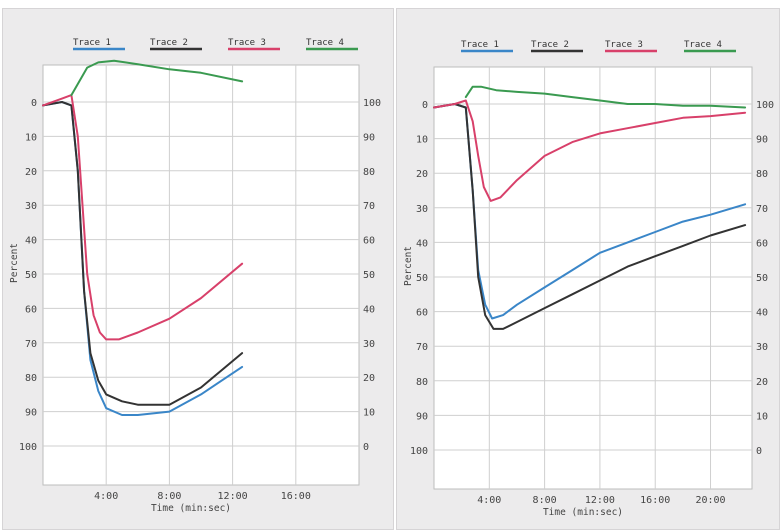 The image size is (782, 532). What do you see at coordinates (391, 5) in the screenshot?
I see `top-band` at bounding box center [391, 5].